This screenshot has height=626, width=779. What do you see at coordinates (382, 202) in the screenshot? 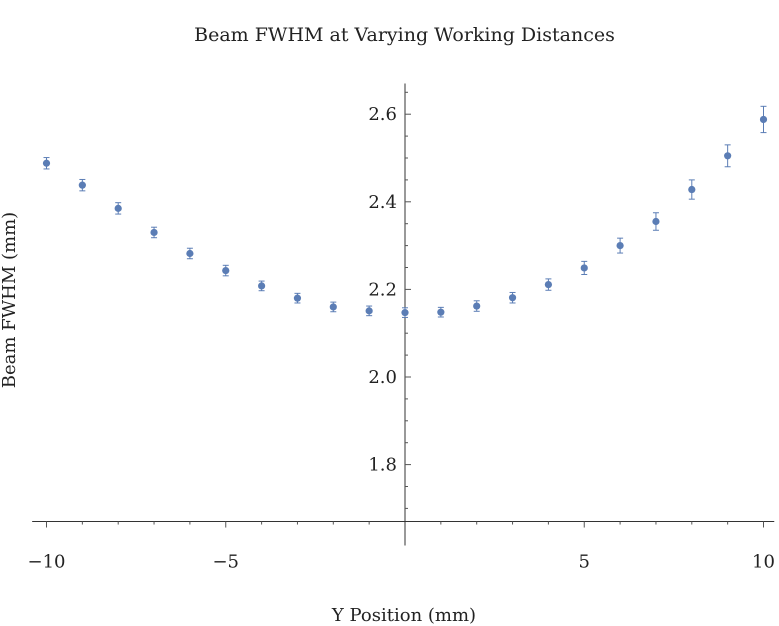
I see `y-tick-label: 2.4` at bounding box center [382, 202].